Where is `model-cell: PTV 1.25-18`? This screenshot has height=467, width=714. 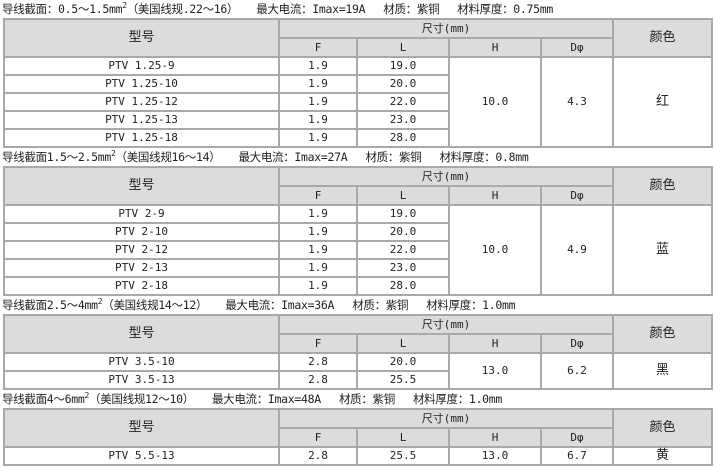 model-cell: PTV 1.25-18 is located at coordinates (141, 138).